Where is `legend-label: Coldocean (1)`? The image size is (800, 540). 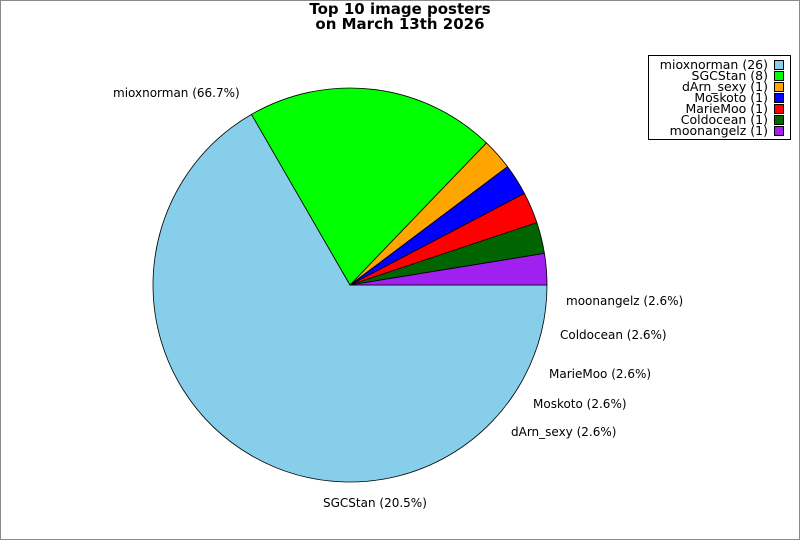
legend-label: Coldocean (1) is located at coordinates (724, 119).